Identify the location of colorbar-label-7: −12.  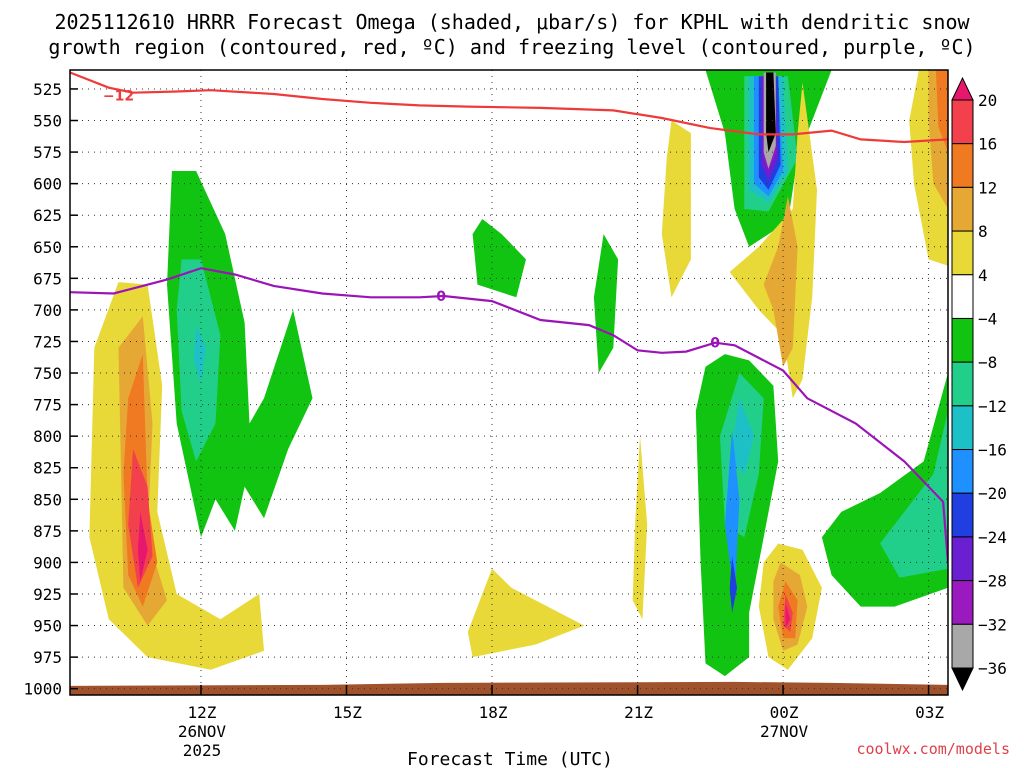
(992, 406).